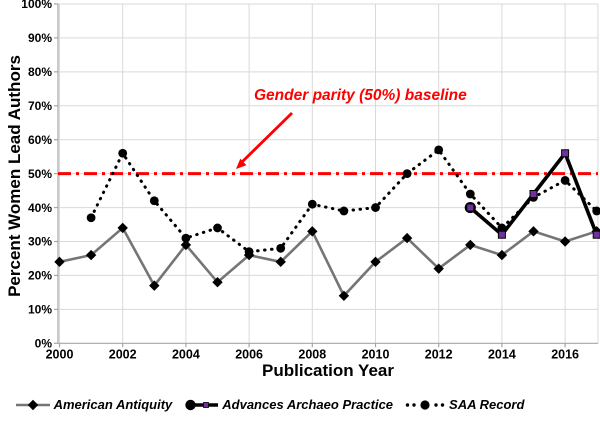 This screenshot has height=425, width=600. I want to click on svg-text: 0%, so click(44, 344).